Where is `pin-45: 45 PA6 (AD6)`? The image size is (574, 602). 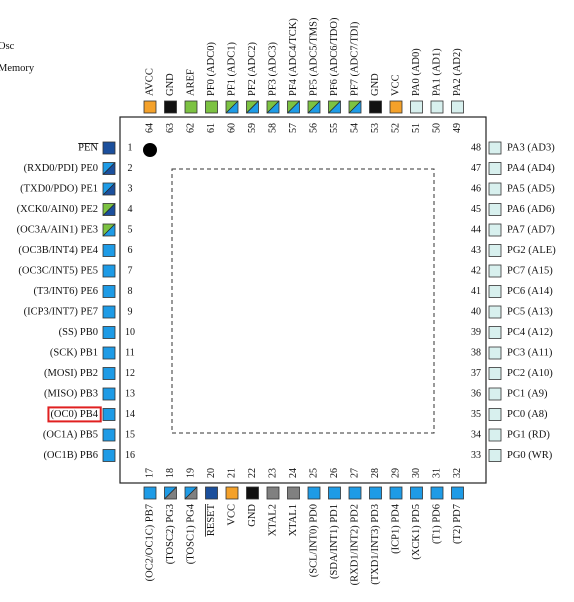
pin-45: 45 PA6 (AD6) is located at coordinates (513, 209).